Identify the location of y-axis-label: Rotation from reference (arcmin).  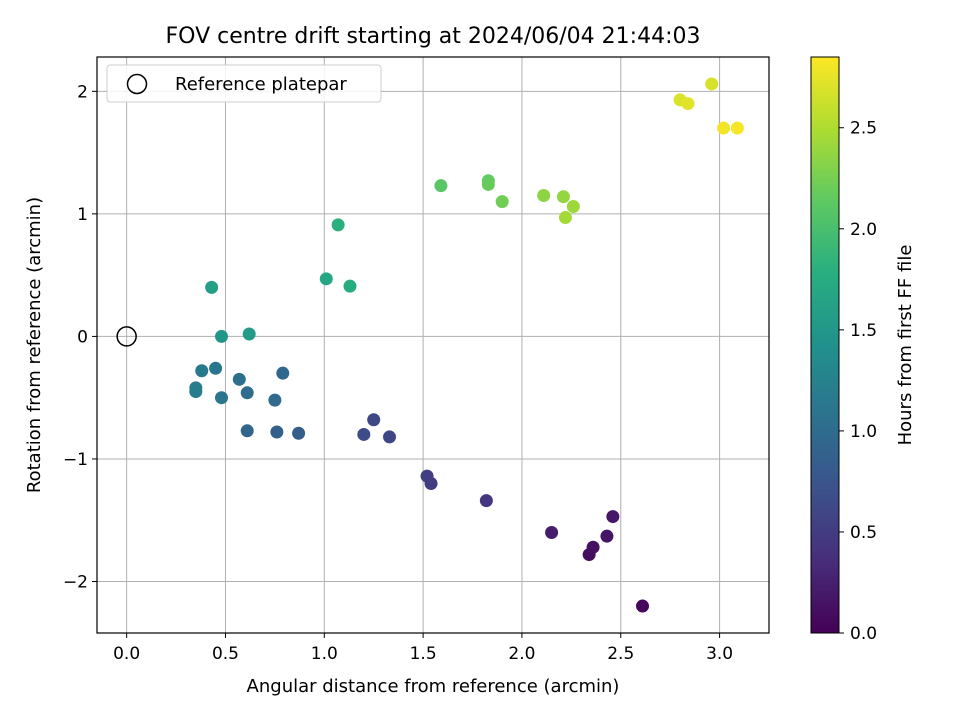
(34, 345).